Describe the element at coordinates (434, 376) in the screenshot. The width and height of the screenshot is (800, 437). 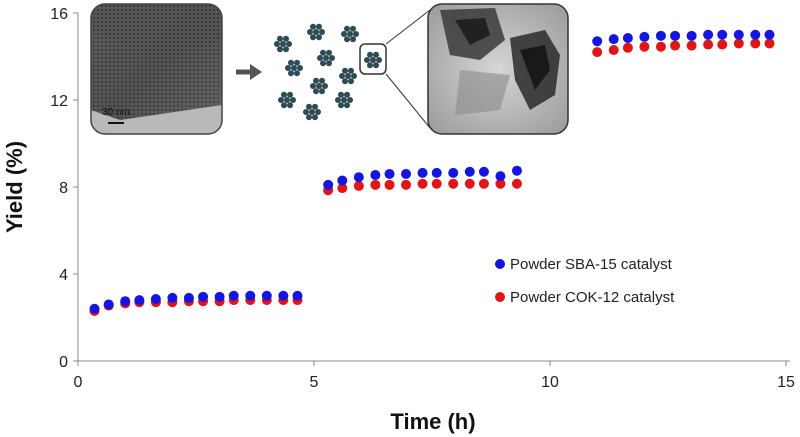
I see `x-ticks: 0 5 10 15` at that location.